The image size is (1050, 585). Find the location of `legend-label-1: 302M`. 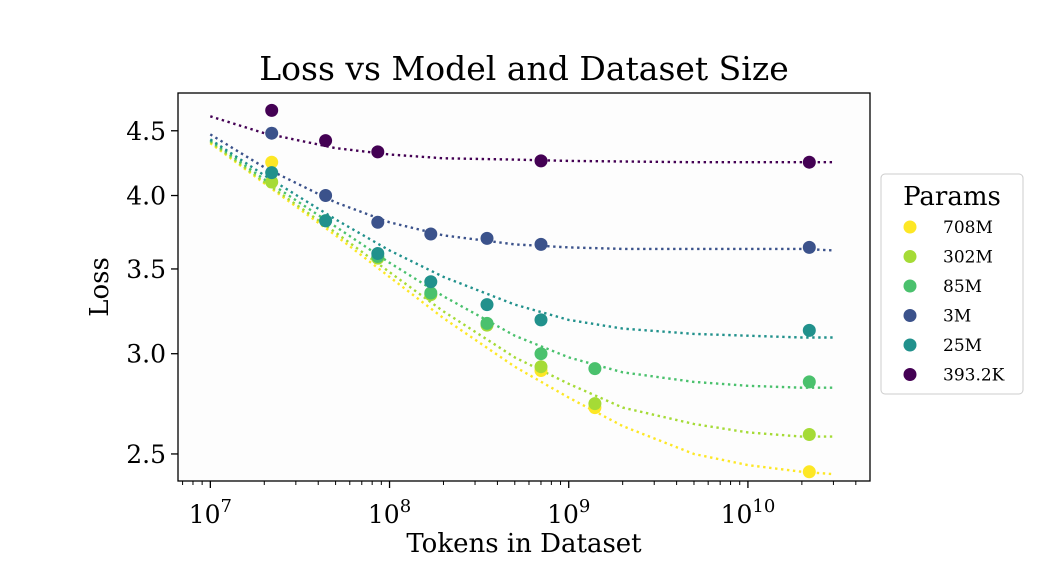

legend-label-1: 302M is located at coordinates (968, 258).